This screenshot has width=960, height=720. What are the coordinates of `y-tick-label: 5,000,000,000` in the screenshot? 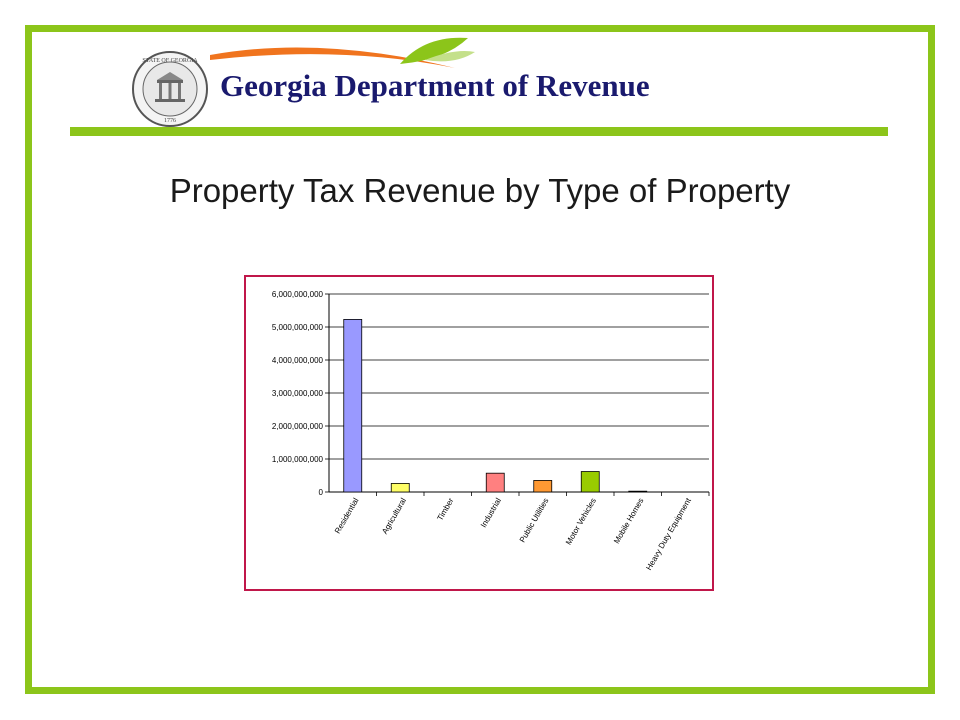 It's located at (298, 327).